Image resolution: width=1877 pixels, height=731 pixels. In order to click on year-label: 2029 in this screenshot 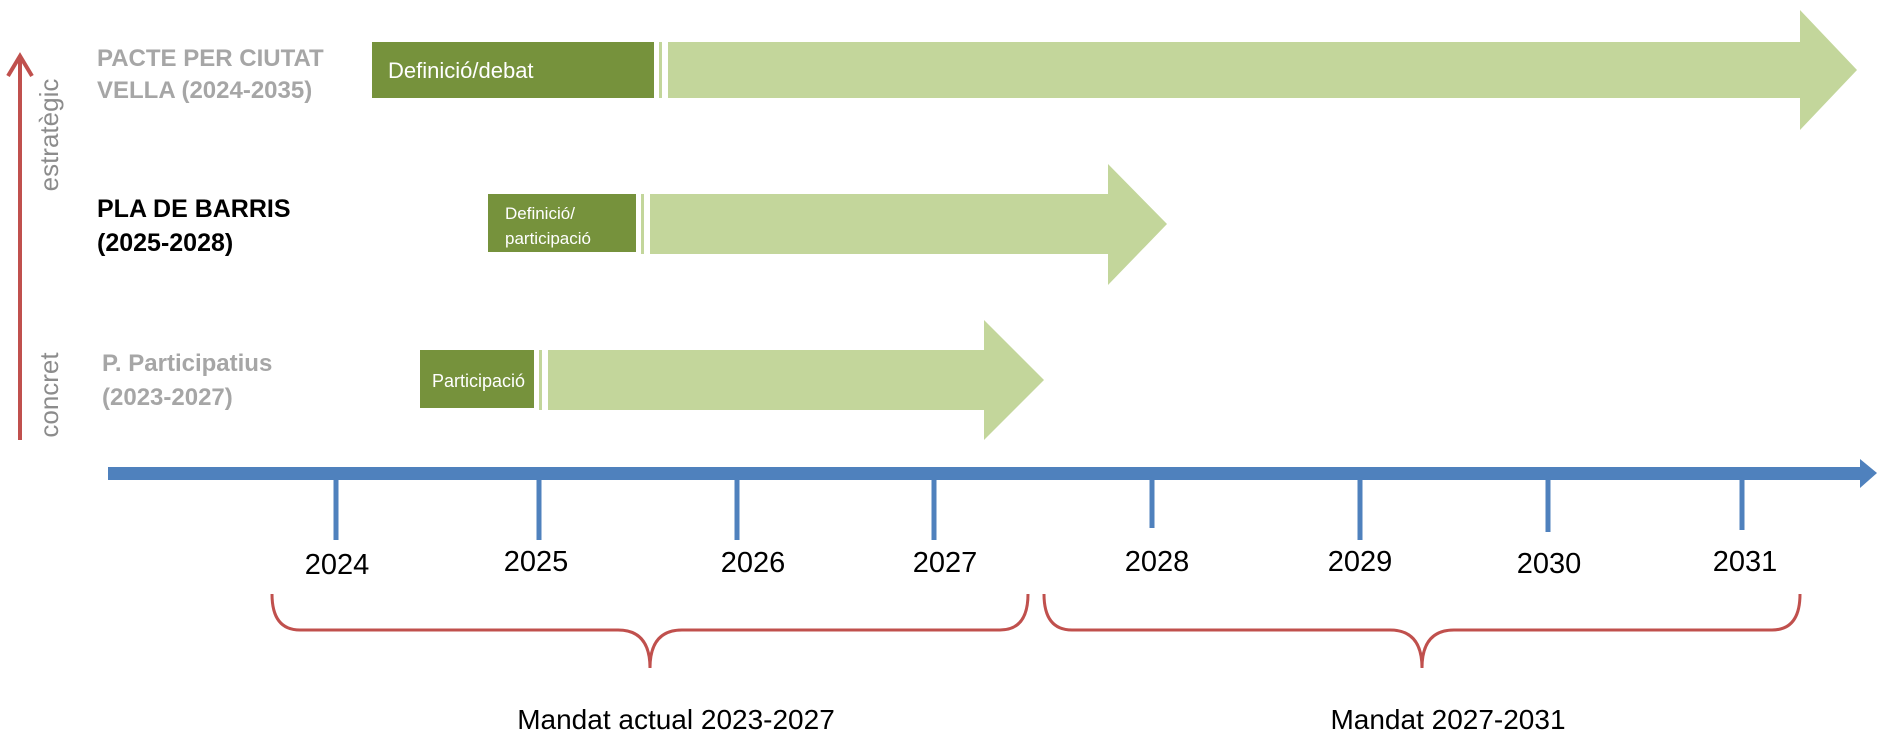, I will do `click(1360, 562)`.